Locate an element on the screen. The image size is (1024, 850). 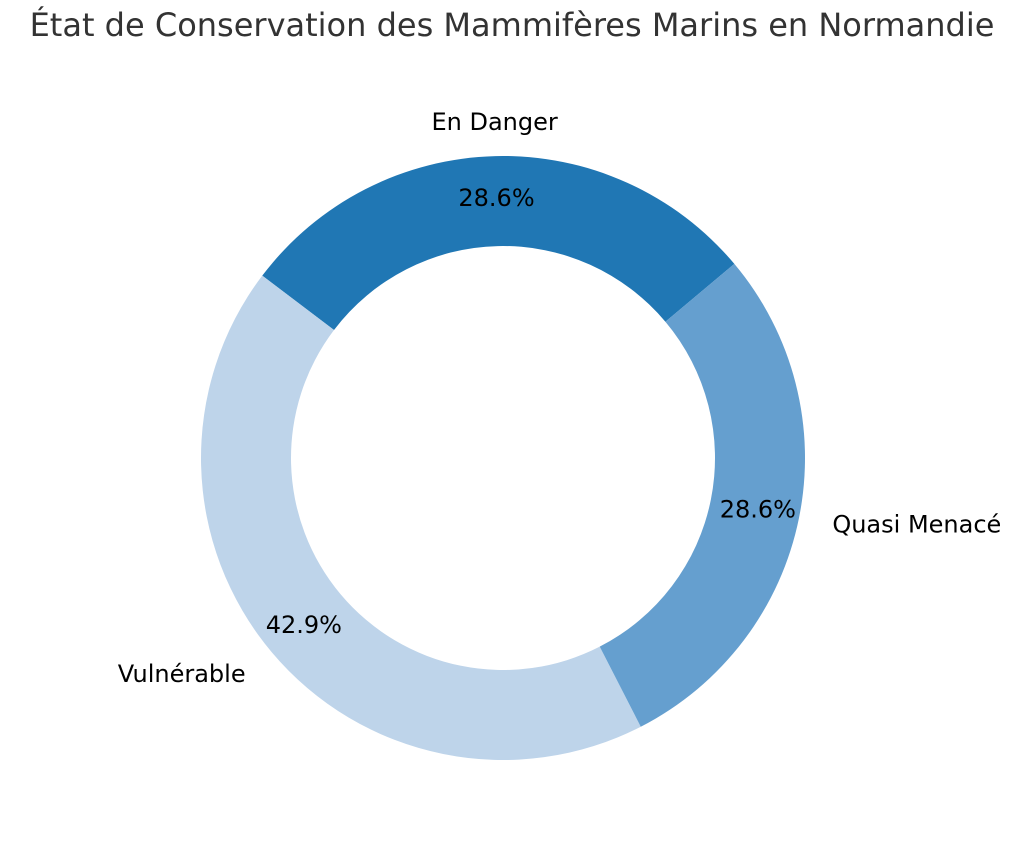
category-label: En Danger is located at coordinates (494, 122).